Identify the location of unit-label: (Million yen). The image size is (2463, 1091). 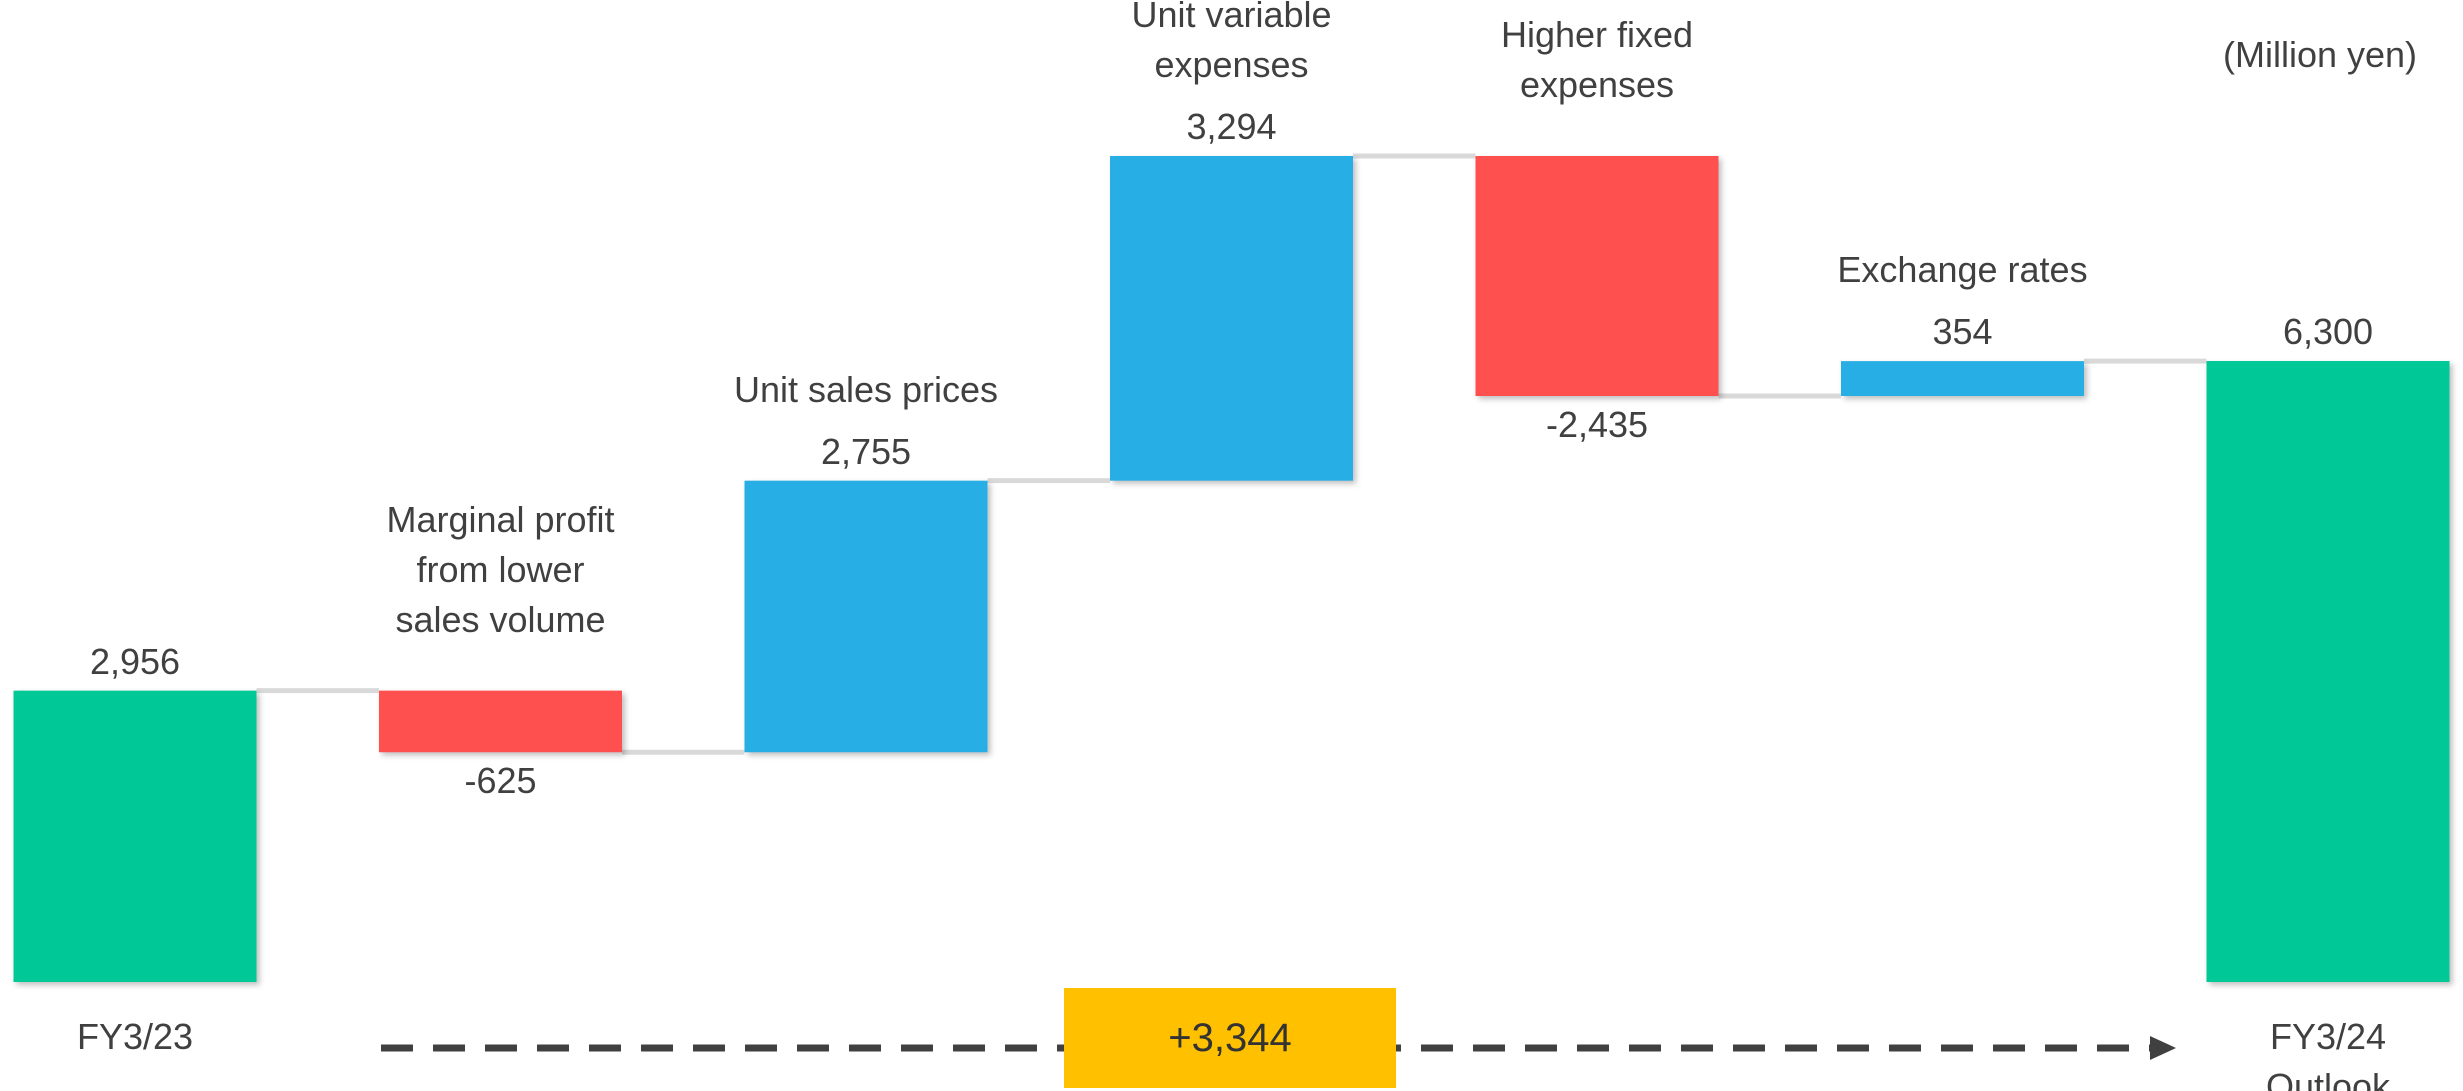
(2320, 54).